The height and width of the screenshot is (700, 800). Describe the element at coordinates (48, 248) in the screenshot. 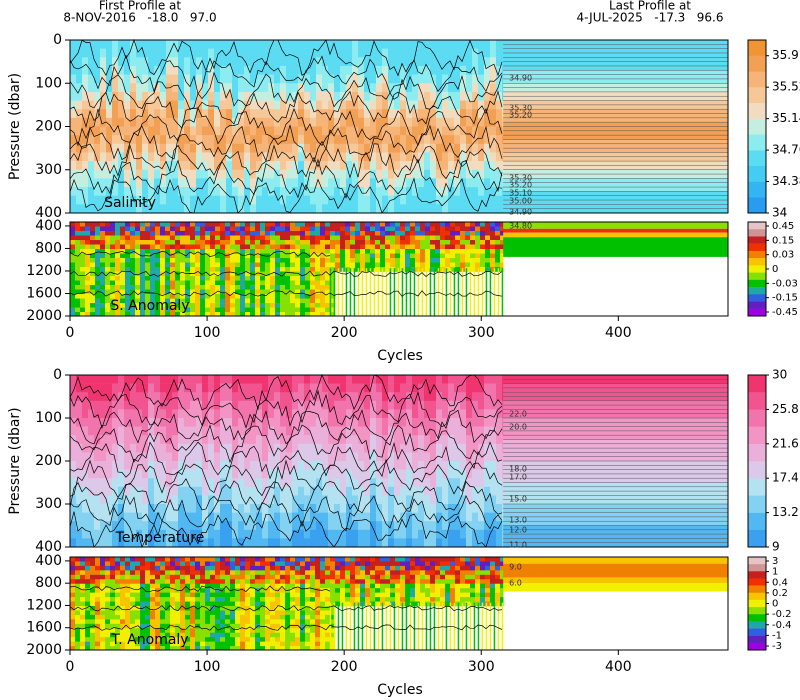

I see `y-tick-label: 800` at that location.